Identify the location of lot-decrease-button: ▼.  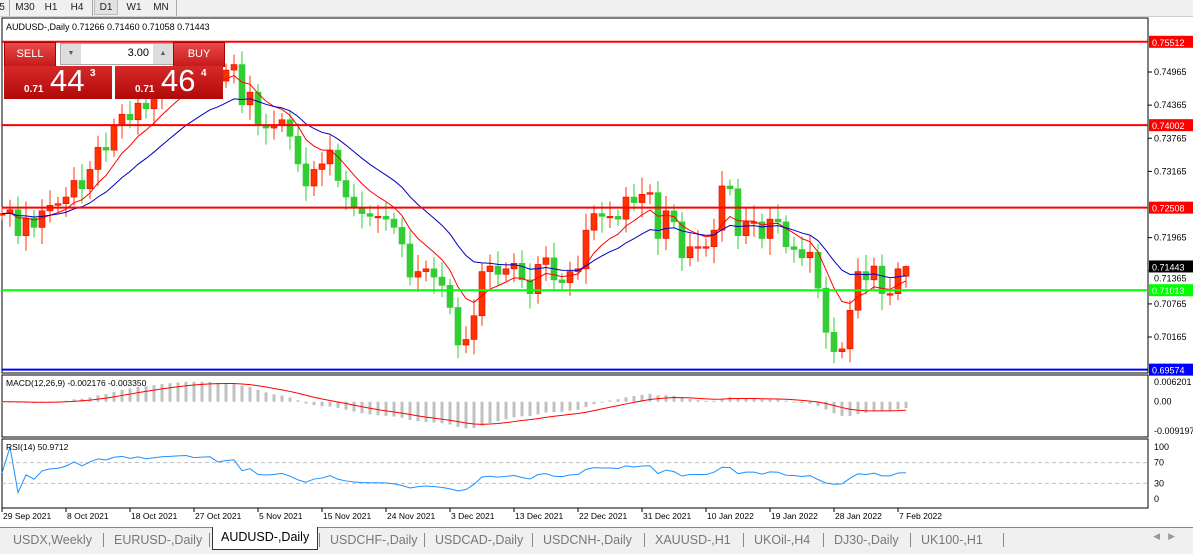
(71, 54).